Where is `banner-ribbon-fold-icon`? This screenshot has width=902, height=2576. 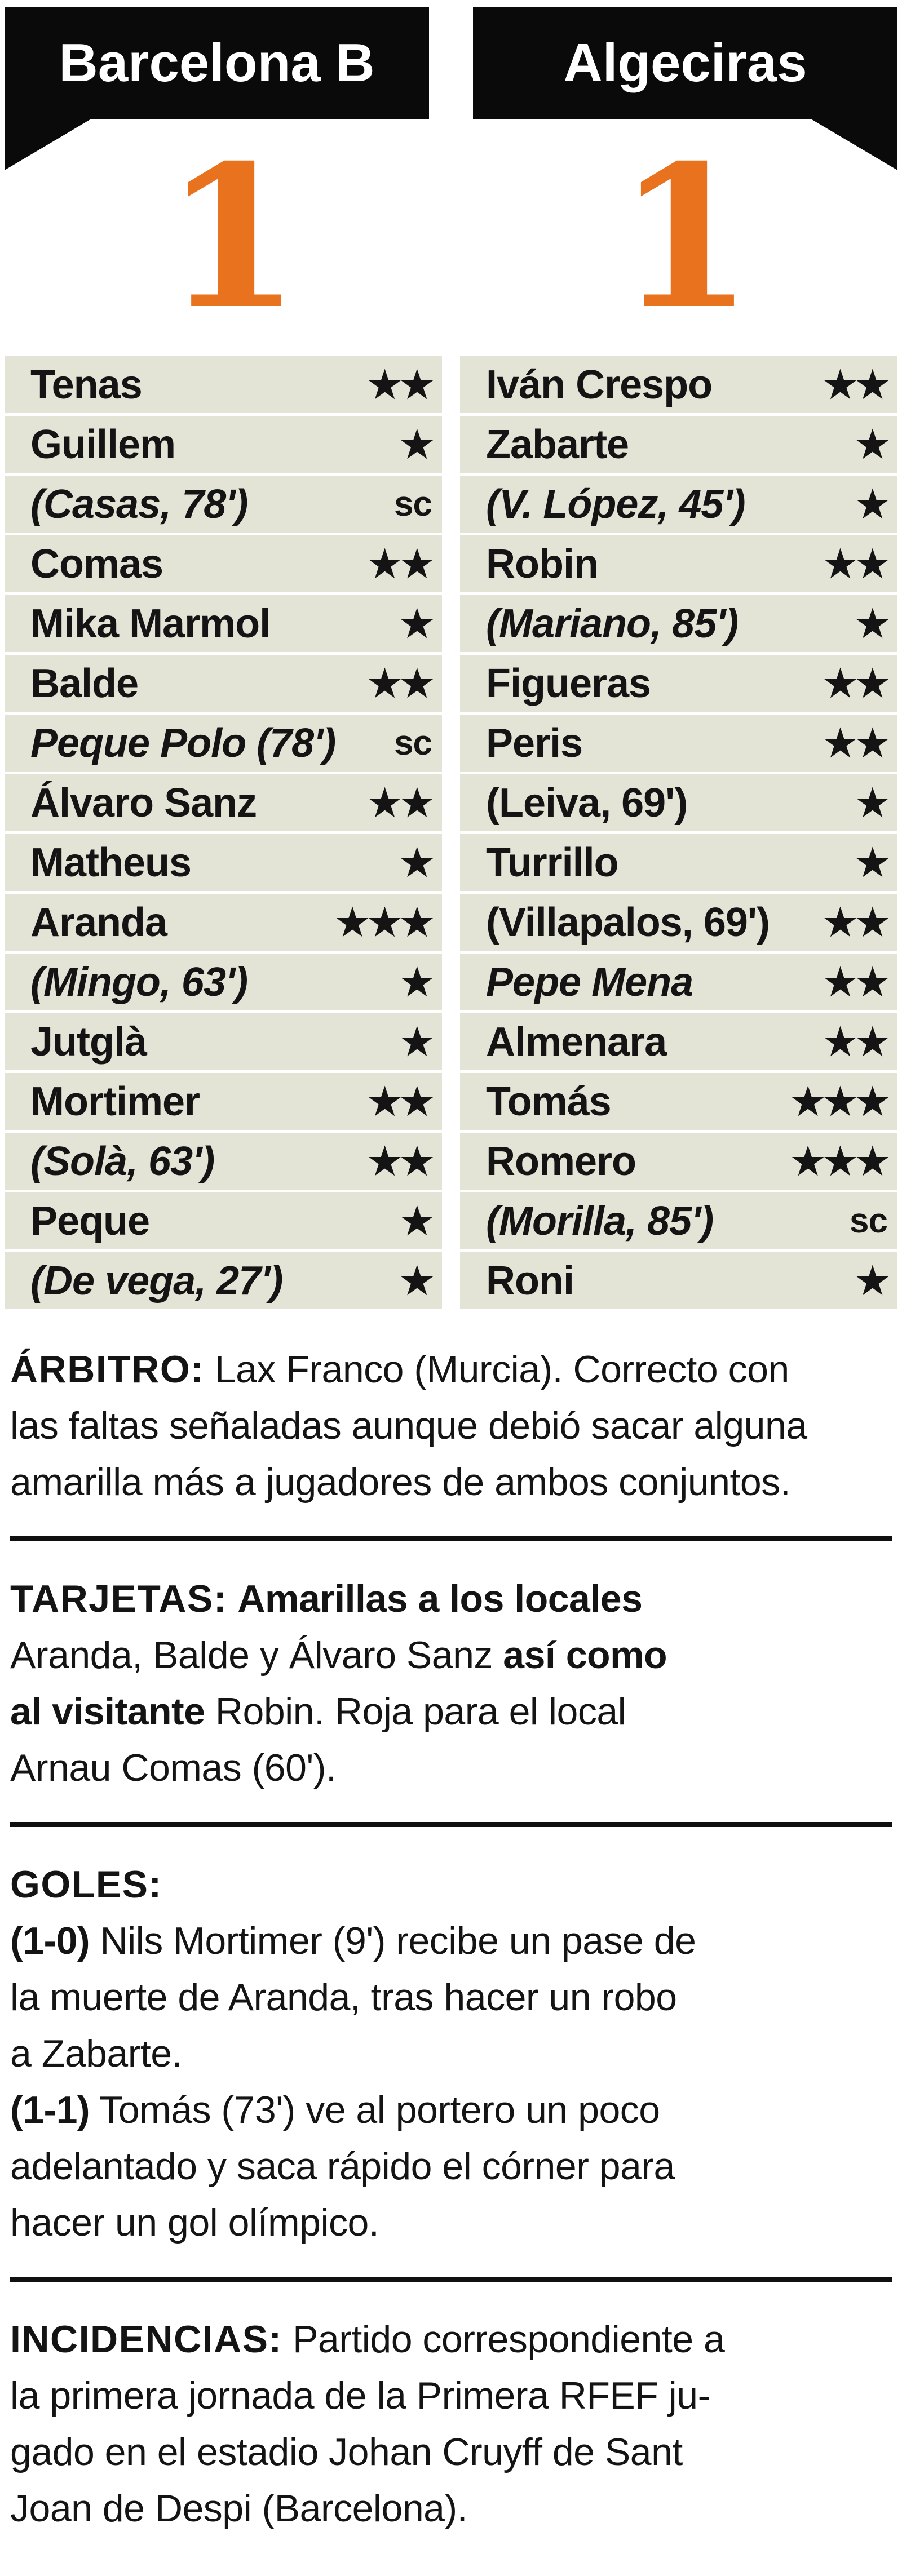
banner-ribbon-fold-icon is located at coordinates (47, 144).